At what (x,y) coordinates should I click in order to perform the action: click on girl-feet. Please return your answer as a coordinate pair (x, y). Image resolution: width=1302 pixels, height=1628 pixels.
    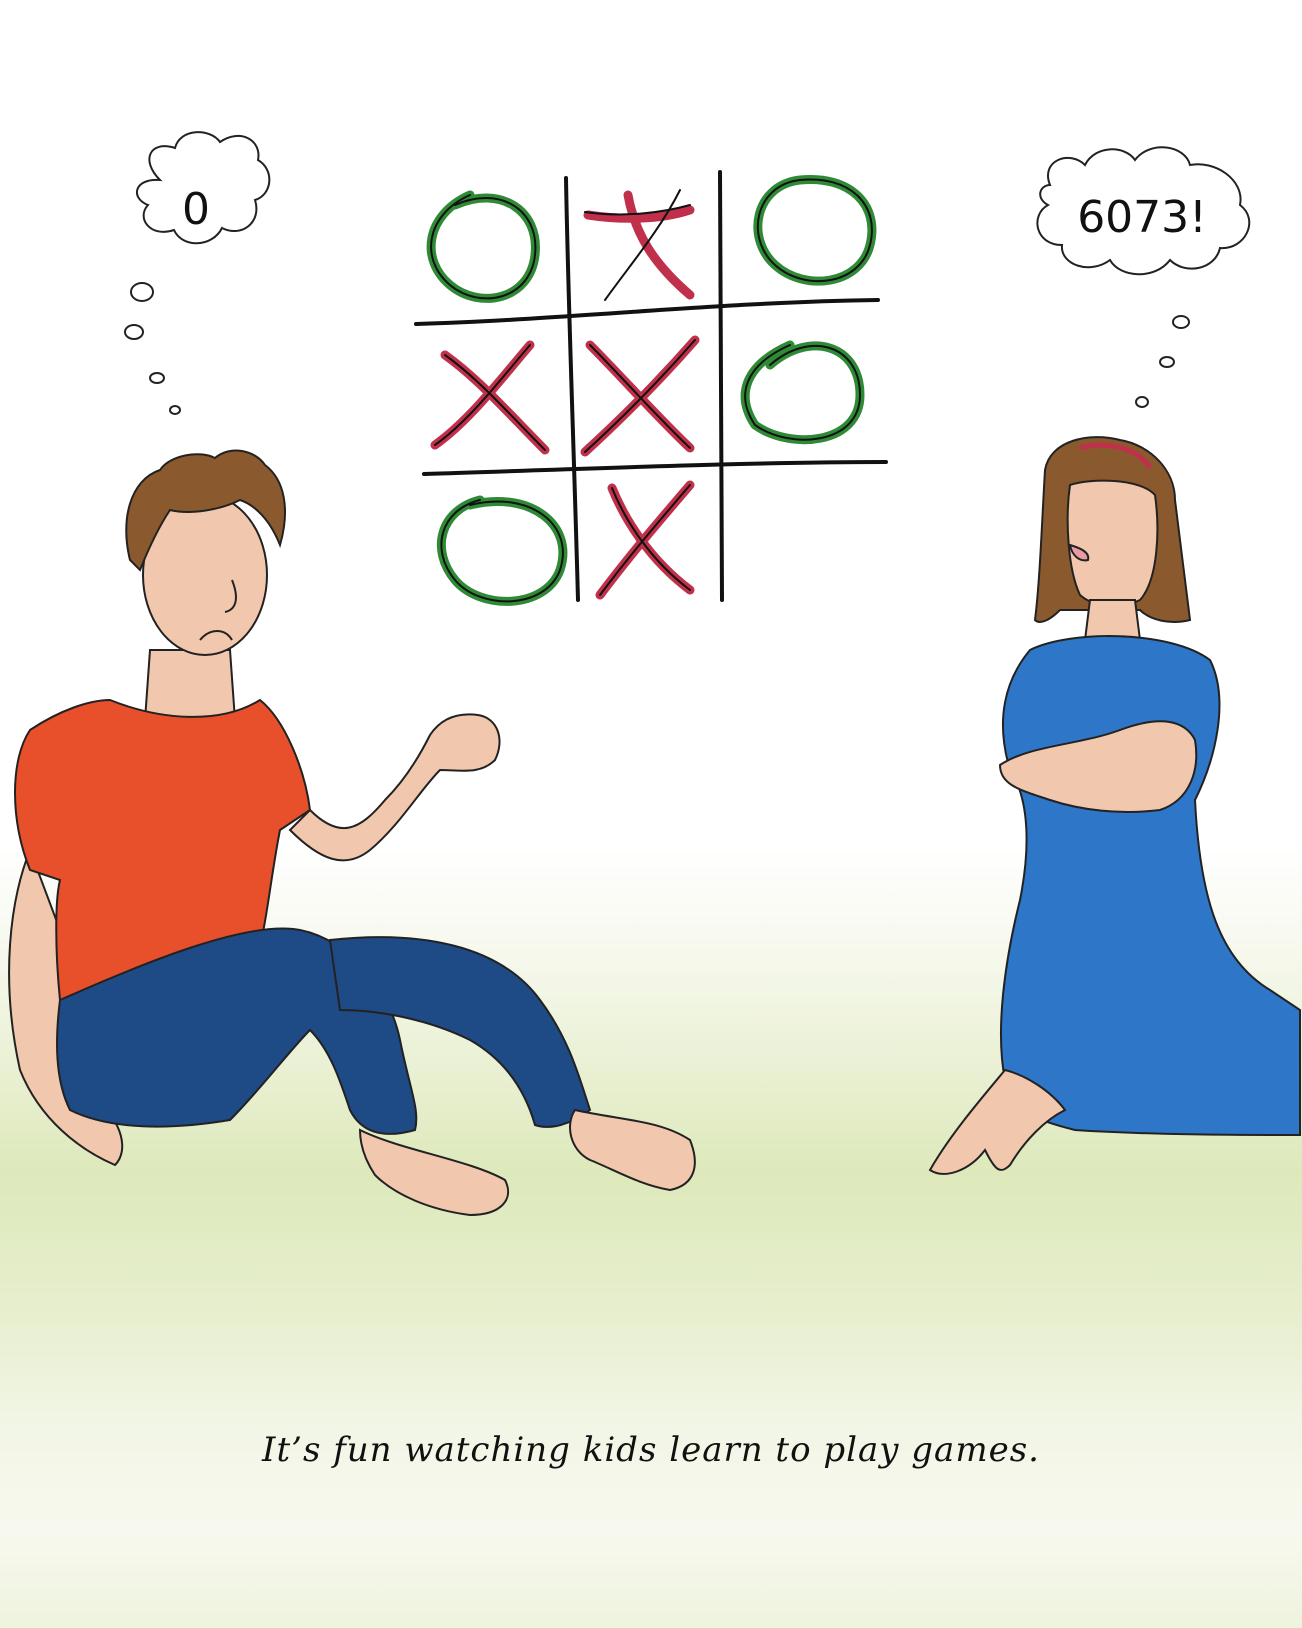
    Looking at the image, I should click on (997, 1121).